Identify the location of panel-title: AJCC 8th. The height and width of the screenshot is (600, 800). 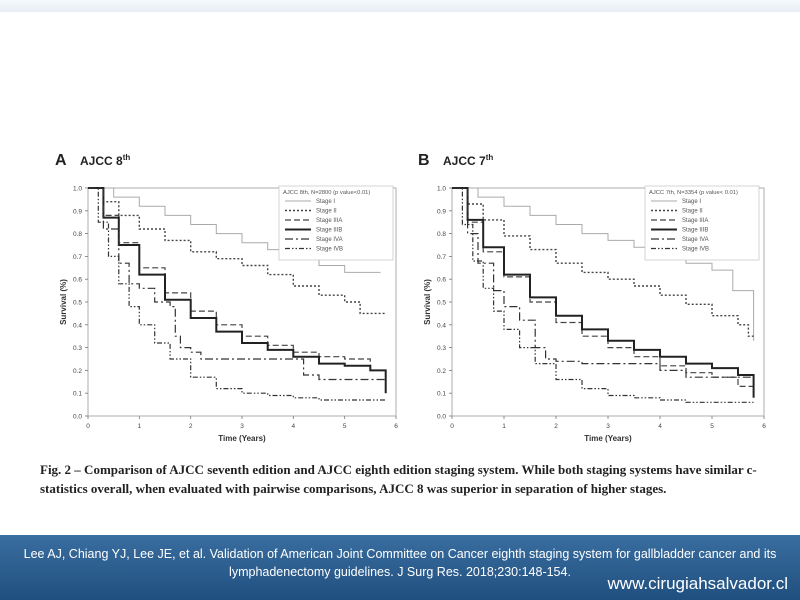
(105, 160).